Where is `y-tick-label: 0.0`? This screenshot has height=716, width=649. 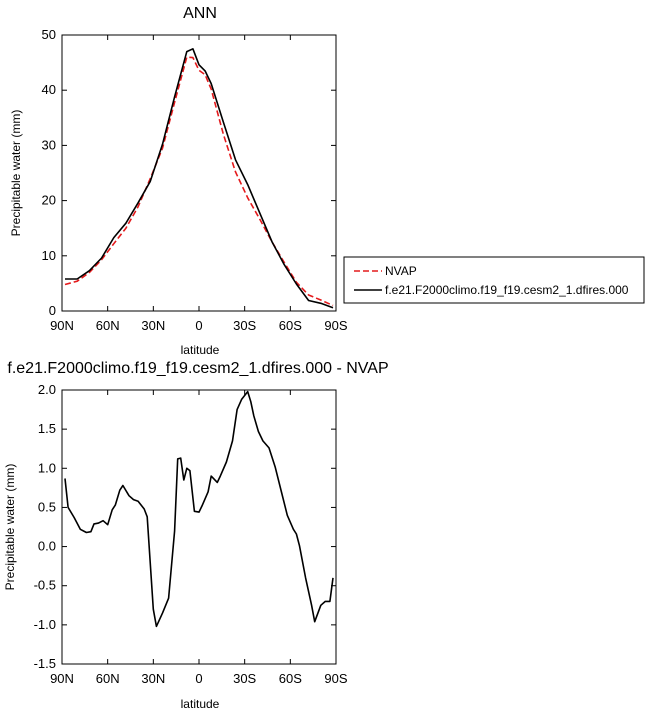
y-tick-label: 0.0 is located at coordinates (47, 546).